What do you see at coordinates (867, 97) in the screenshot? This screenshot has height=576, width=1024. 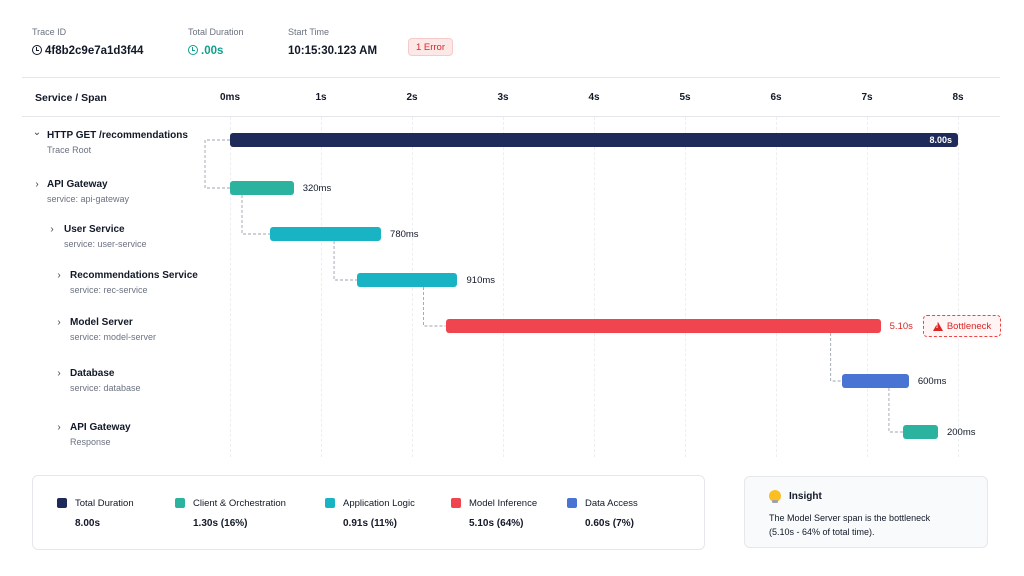 I see `tick-label: 7s` at bounding box center [867, 97].